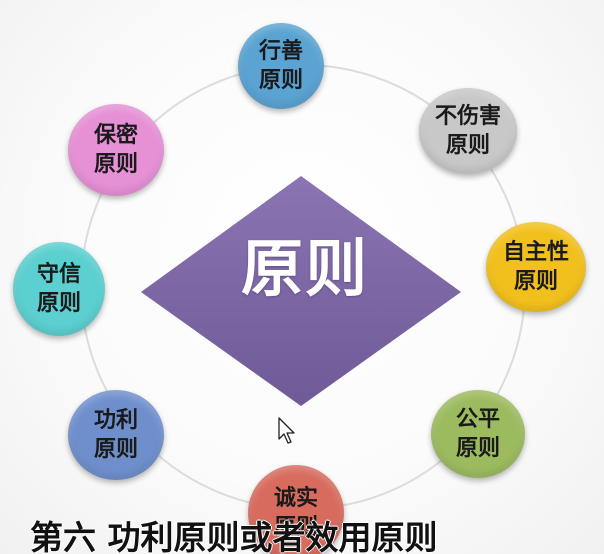 The width and height of the screenshot is (604, 554). What do you see at coordinates (59, 289) in the screenshot?
I see `node-fidelity: 守信 原则` at bounding box center [59, 289].